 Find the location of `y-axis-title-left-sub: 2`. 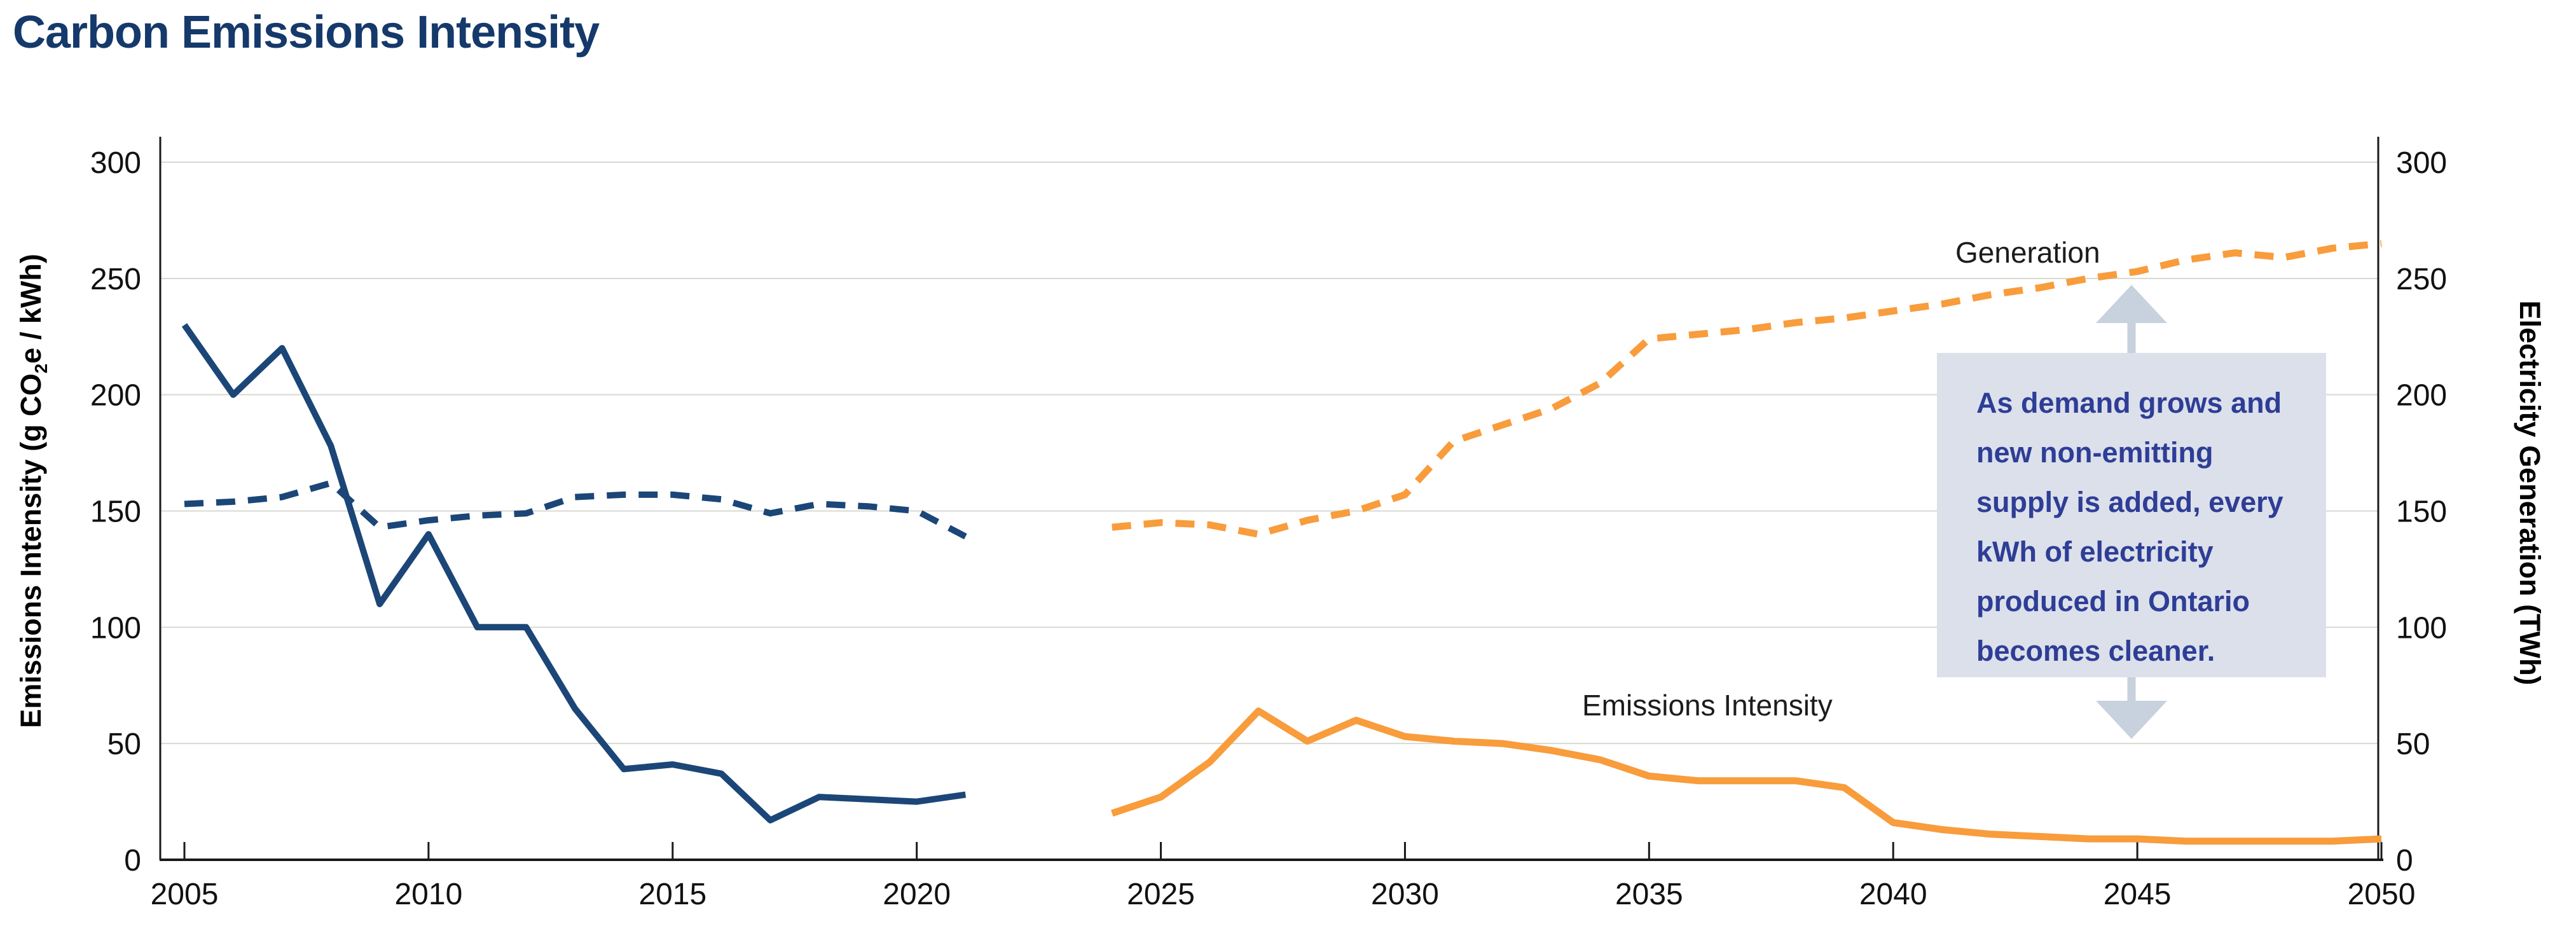

y-axis-title-left-sub: 2 is located at coordinates (41, 368).